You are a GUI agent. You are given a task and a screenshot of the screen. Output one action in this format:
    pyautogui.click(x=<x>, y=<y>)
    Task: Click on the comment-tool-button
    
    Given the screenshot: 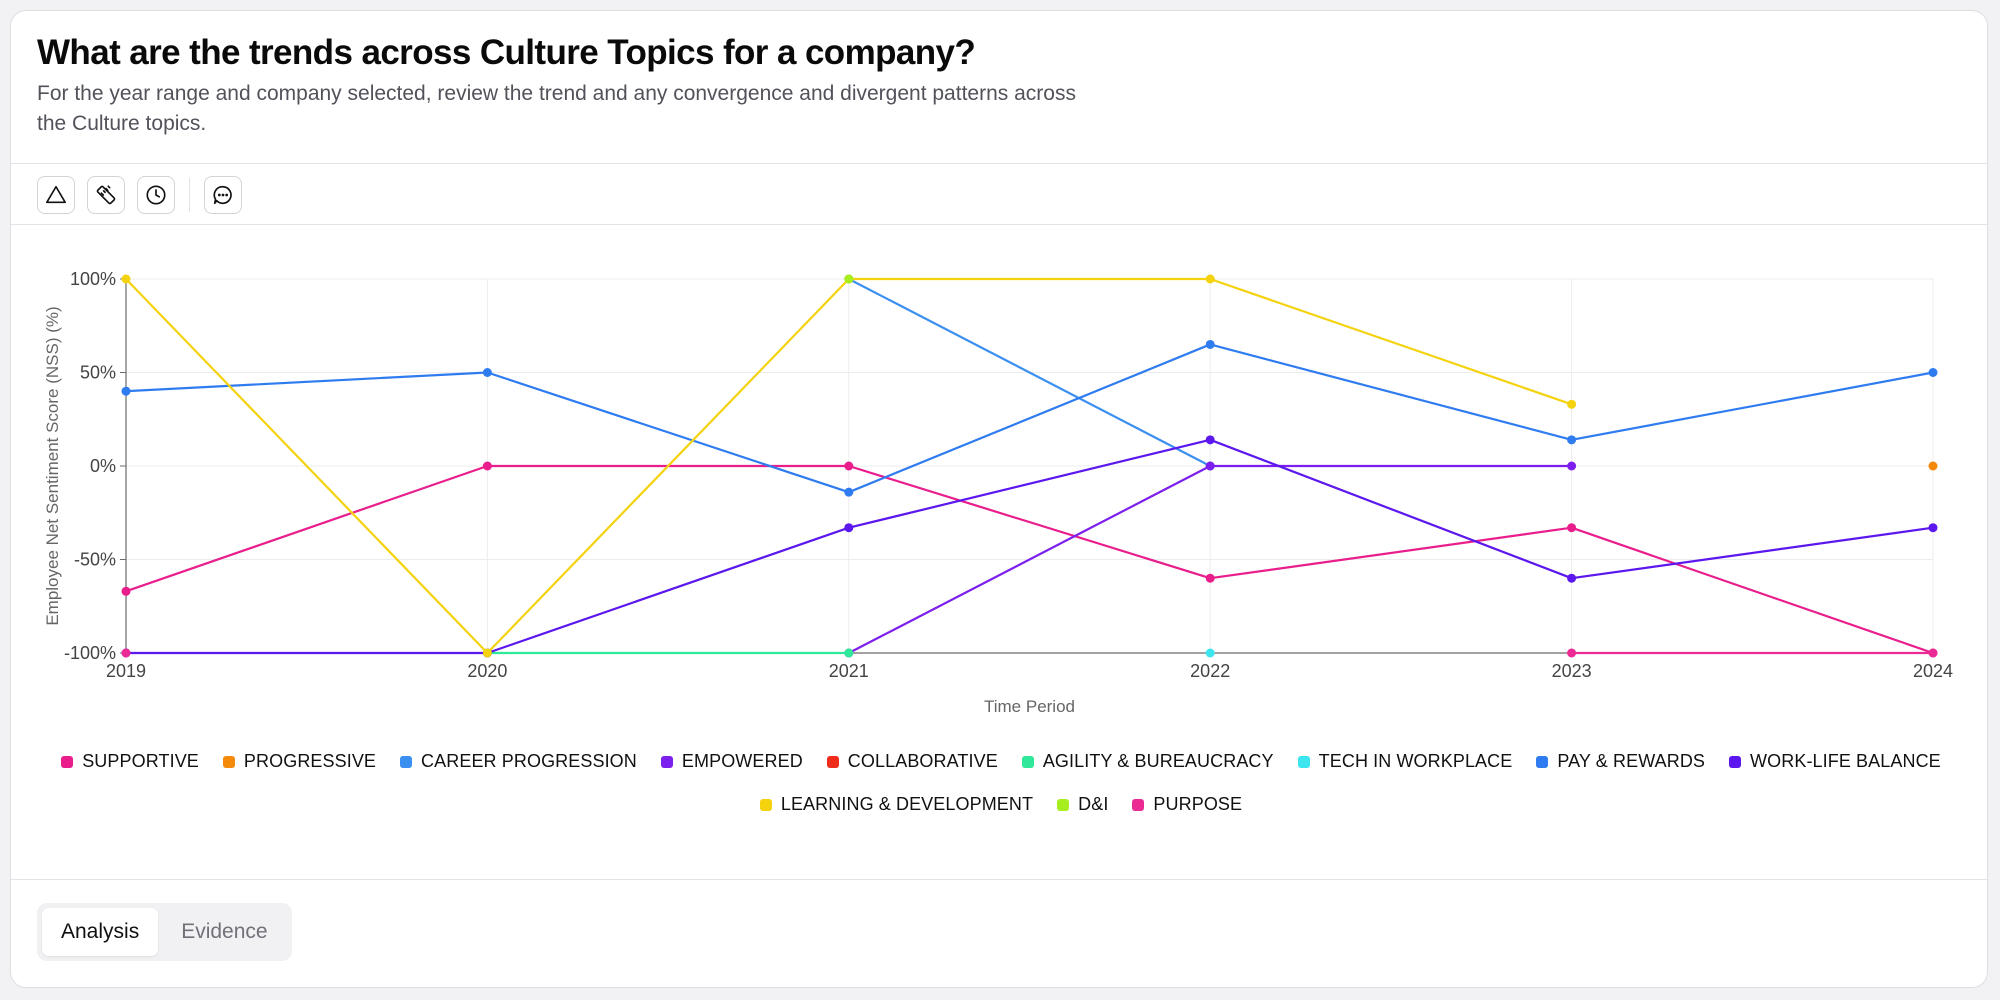 What is the action you would take?
    pyautogui.click(x=223, y=195)
    